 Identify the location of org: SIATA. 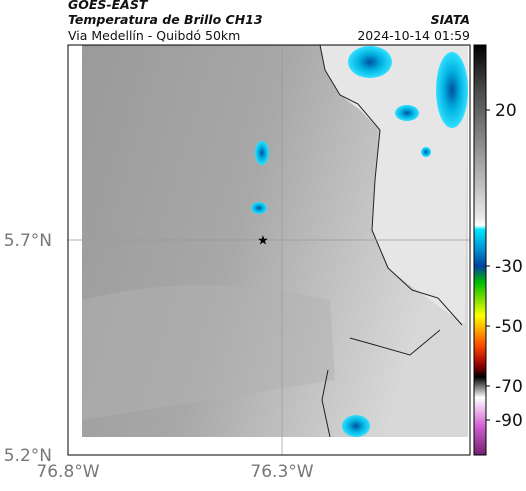
(450, 19).